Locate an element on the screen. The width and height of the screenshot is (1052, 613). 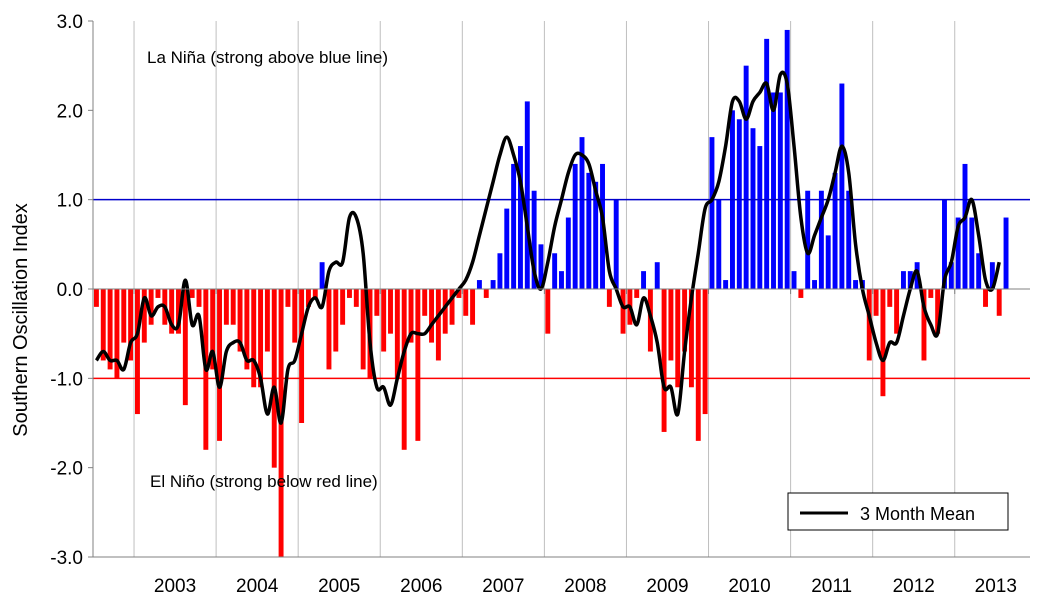
x-tick-label: 2007 is located at coordinates (503, 586).